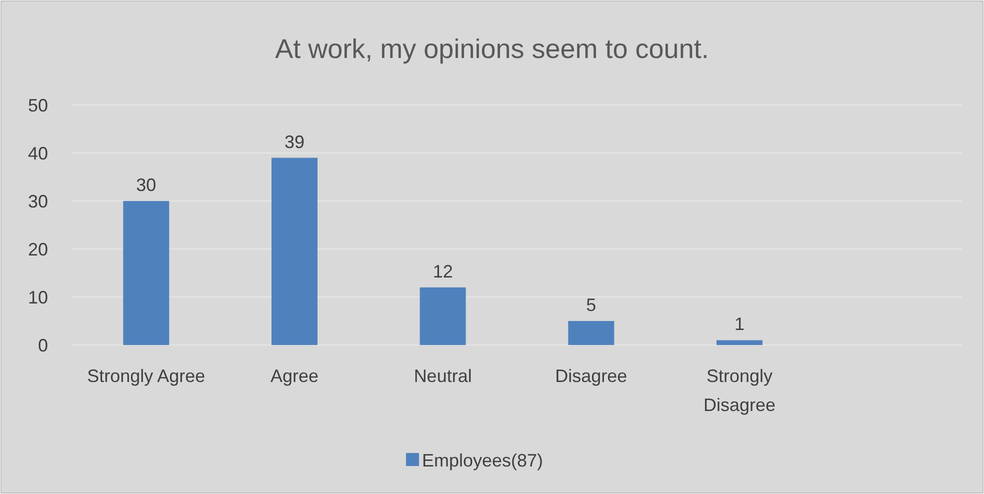 Image resolution: width=984 pixels, height=494 pixels. What do you see at coordinates (146, 185) in the screenshot?
I see `data-label: 30` at bounding box center [146, 185].